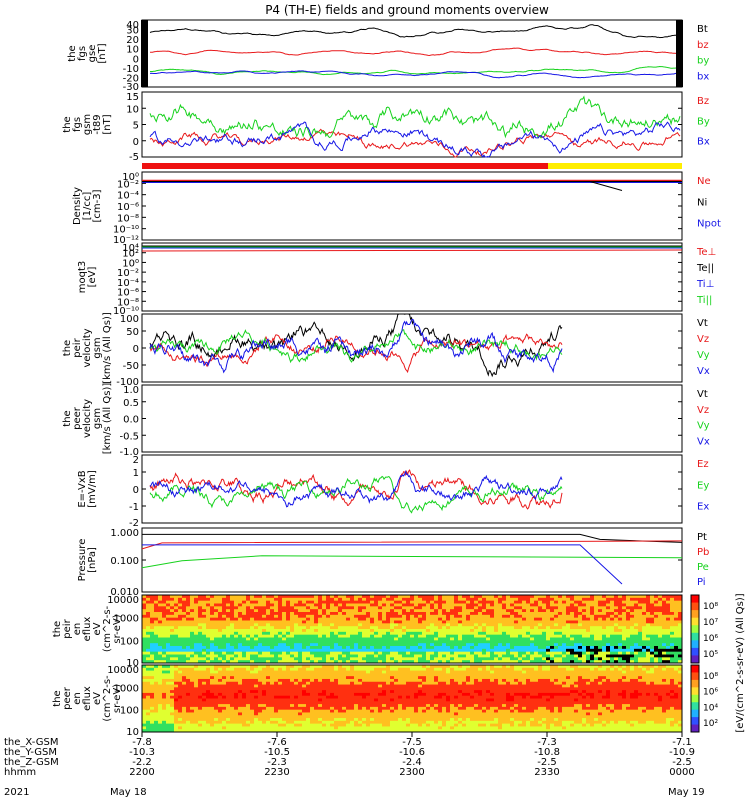  I want to click on y-tick-label: 0.100, so click(124, 561).